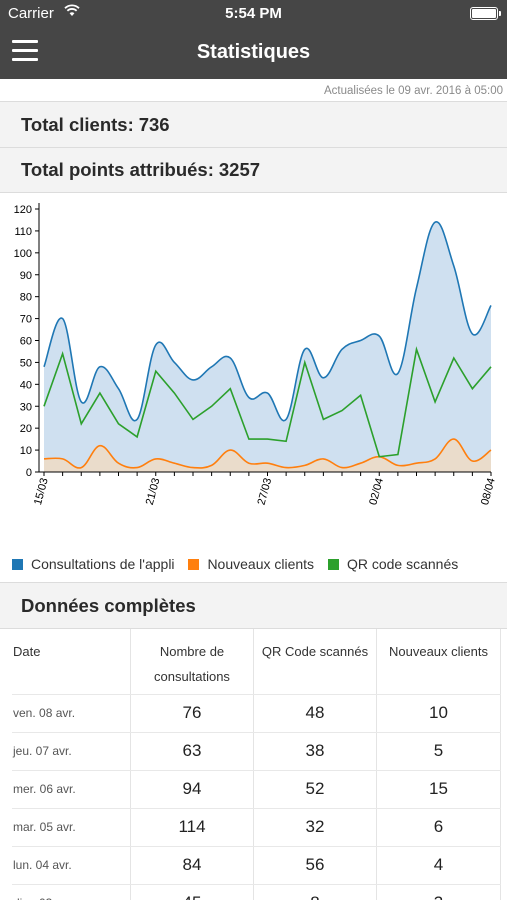 This screenshot has height=900, width=507. I want to click on x-tick-label: 08/04, so click(488, 492).